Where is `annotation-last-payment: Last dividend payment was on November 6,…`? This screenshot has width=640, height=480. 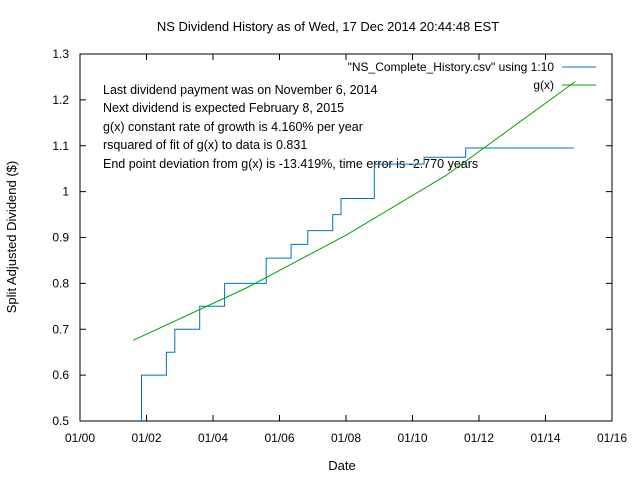 annotation-last-payment: Last dividend payment was on November 6,… is located at coordinates (240, 90).